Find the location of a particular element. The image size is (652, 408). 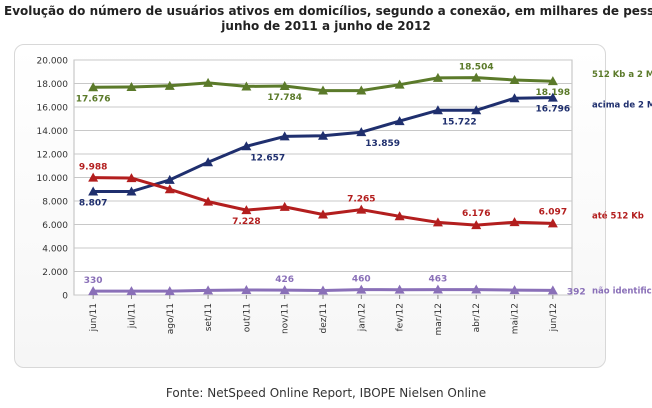

data-label: 7.228 is located at coordinates (246, 222).